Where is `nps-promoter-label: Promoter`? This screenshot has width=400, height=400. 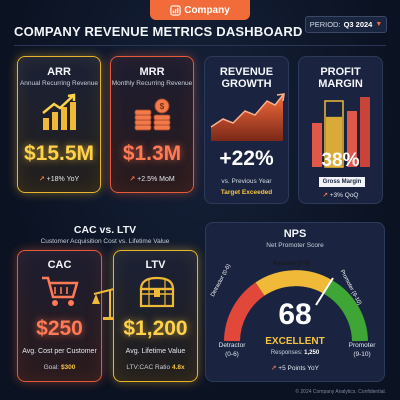 nps-promoter-label: Promoter is located at coordinates (362, 345).